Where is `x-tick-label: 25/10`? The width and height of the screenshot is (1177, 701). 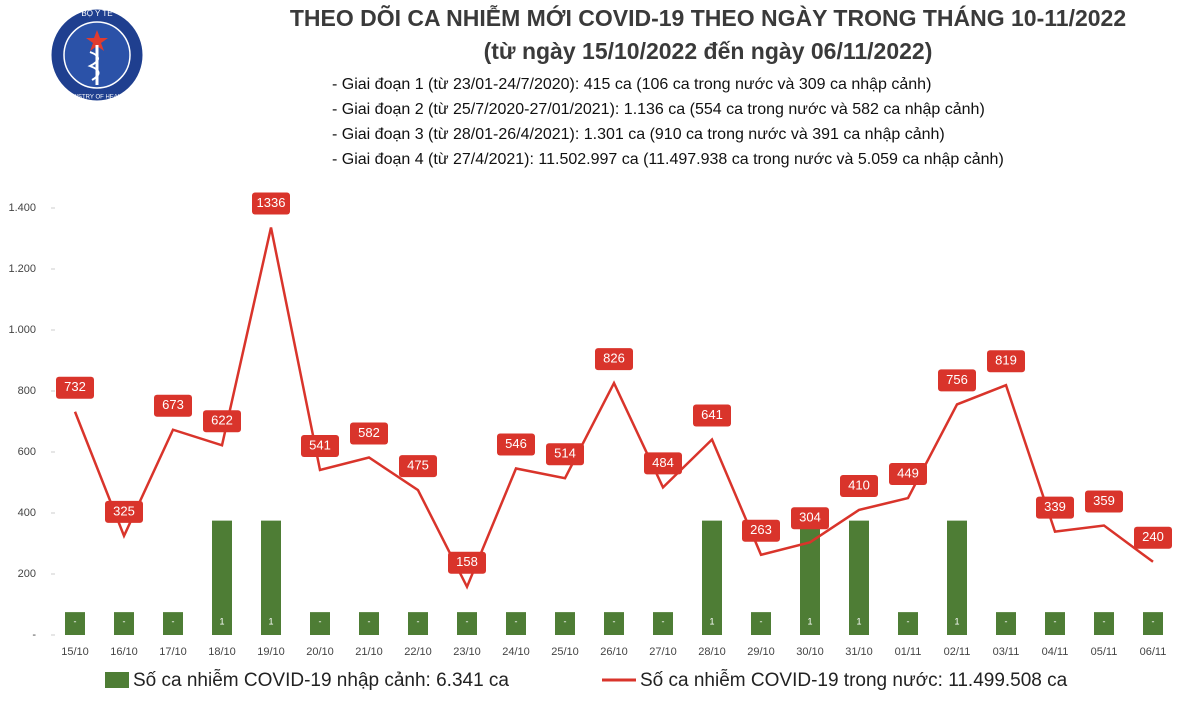
x-tick-label: 25/10 is located at coordinates (565, 652).